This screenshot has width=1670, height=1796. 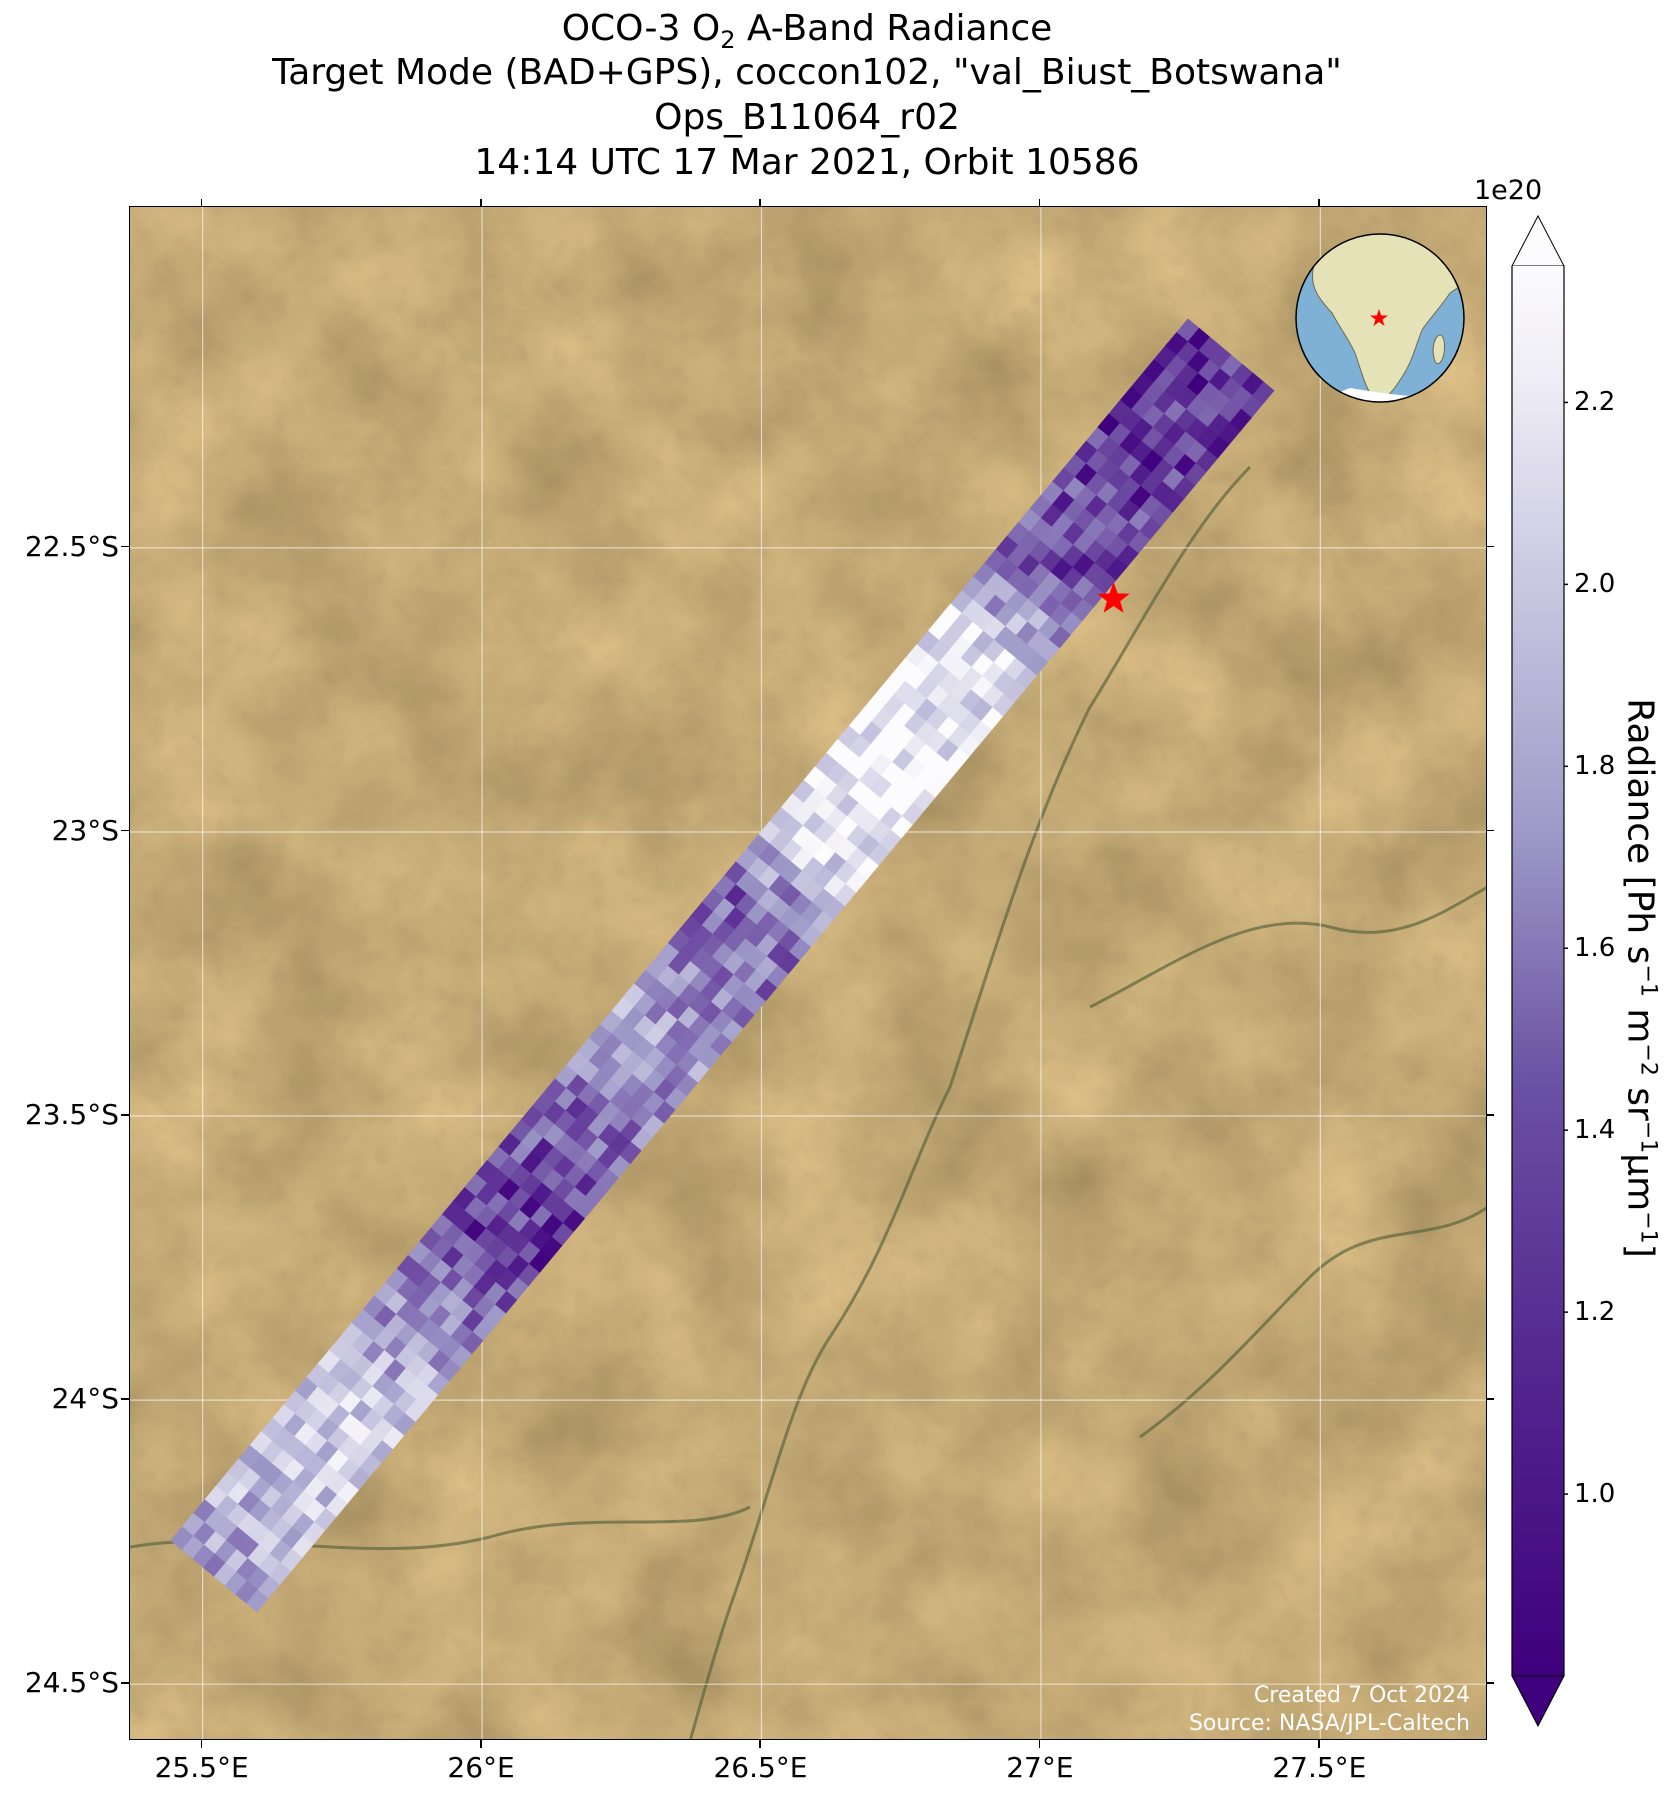 I want to click on colorbar-tick-label: 1.8, so click(x=1595, y=766).